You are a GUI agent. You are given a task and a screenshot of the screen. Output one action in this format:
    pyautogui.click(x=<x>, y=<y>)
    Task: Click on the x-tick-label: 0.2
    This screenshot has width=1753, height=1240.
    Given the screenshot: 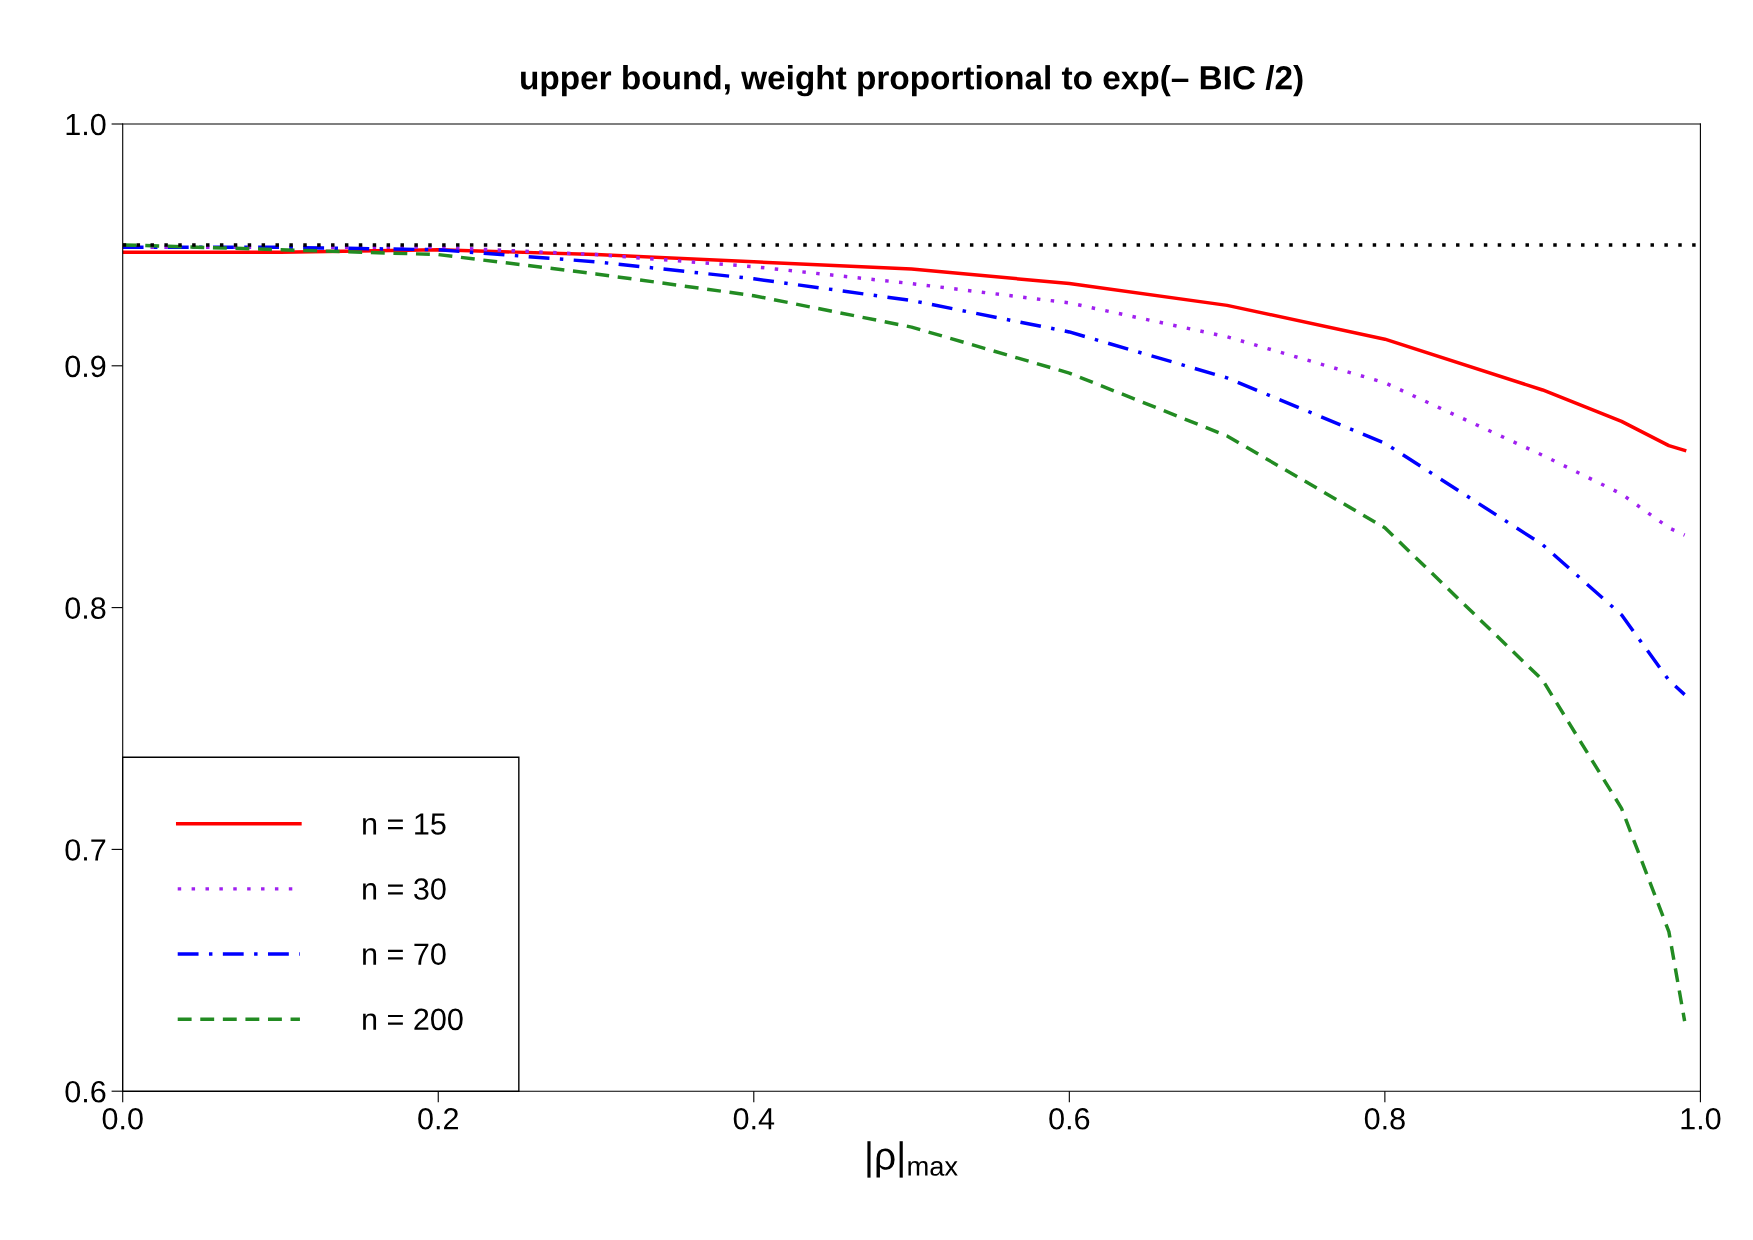 What is the action you would take?
    pyautogui.click(x=438, y=1118)
    